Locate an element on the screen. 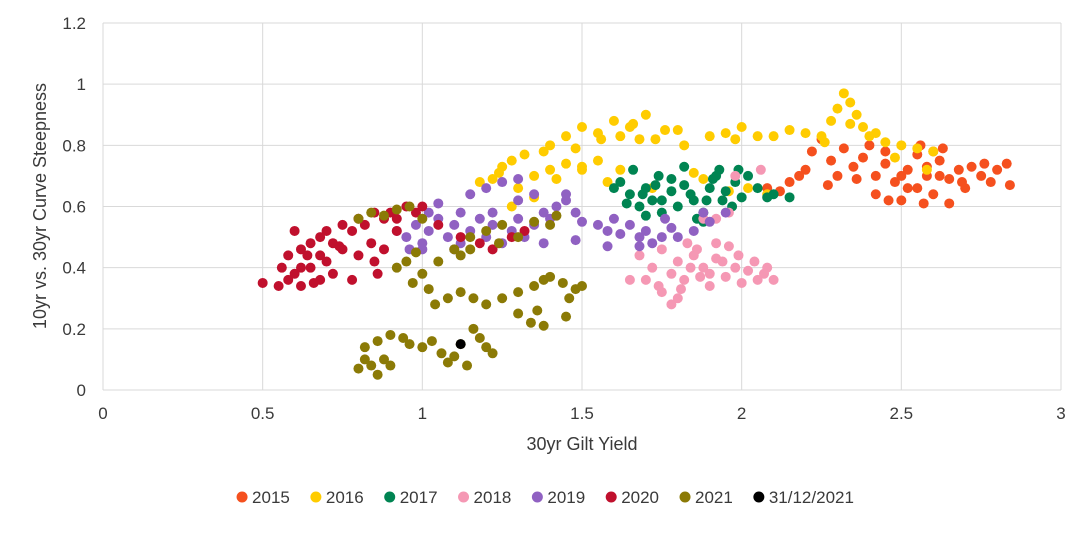 This screenshot has width=1090, height=534. x-tick-labels: 0 0.5 1 1.5 2 2.5 3 is located at coordinates (581, 413).